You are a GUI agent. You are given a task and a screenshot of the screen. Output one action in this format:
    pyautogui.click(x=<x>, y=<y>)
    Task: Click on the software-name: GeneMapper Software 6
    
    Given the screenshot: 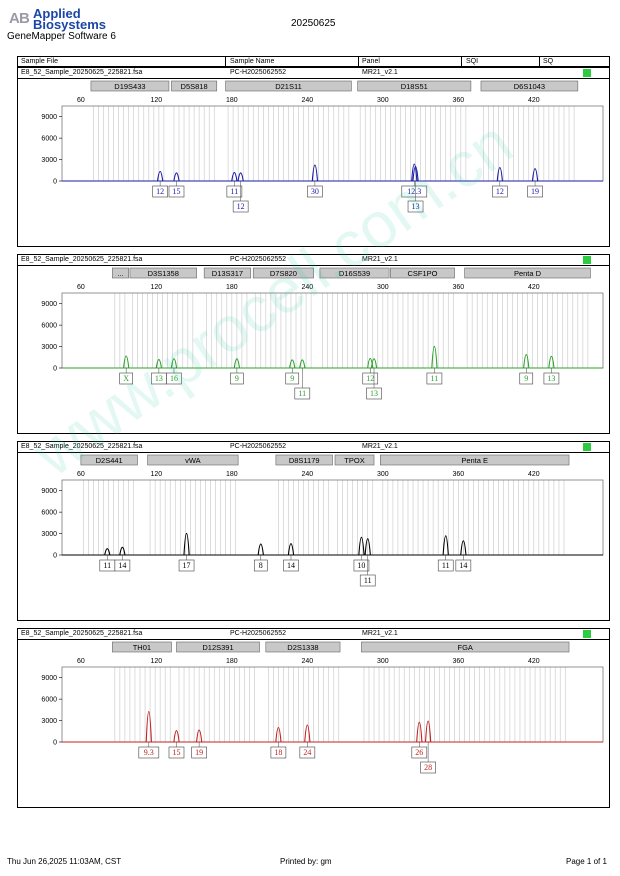 What is the action you would take?
    pyautogui.click(x=61, y=36)
    